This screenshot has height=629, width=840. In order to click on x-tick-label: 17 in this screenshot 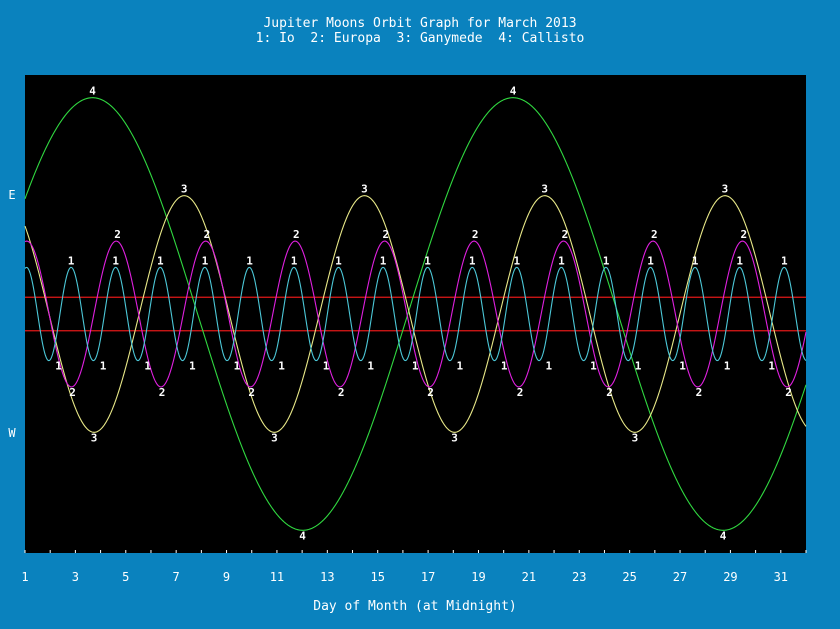, I will do `click(428, 577)`.